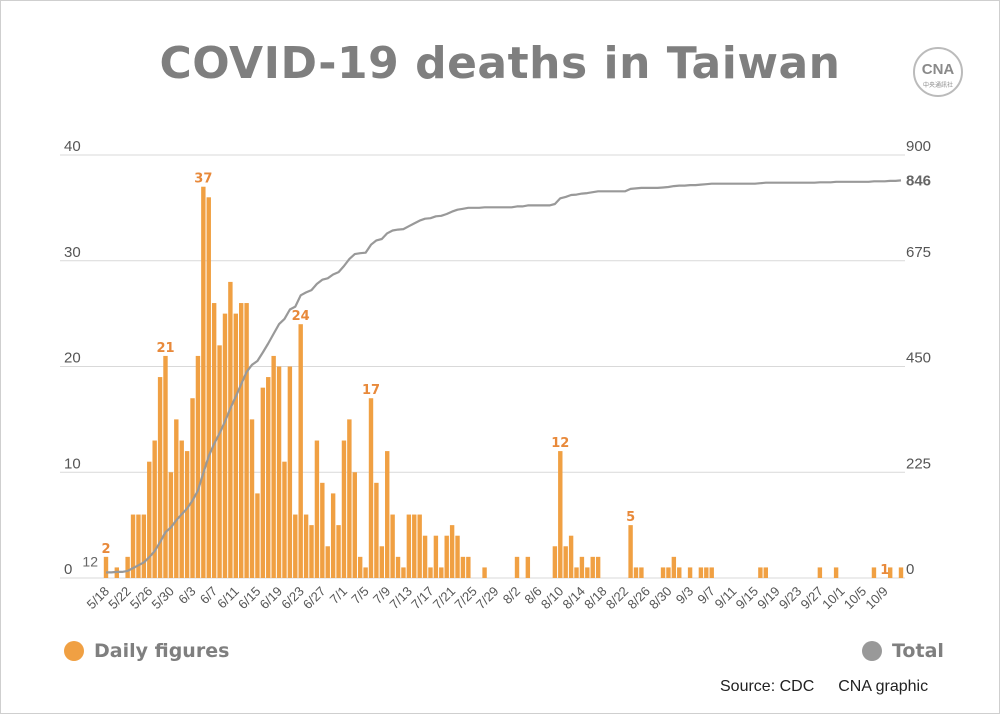 Image resolution: width=1000 pixels, height=714 pixels. I want to click on x-tick-label: 9/3, so click(684, 595).